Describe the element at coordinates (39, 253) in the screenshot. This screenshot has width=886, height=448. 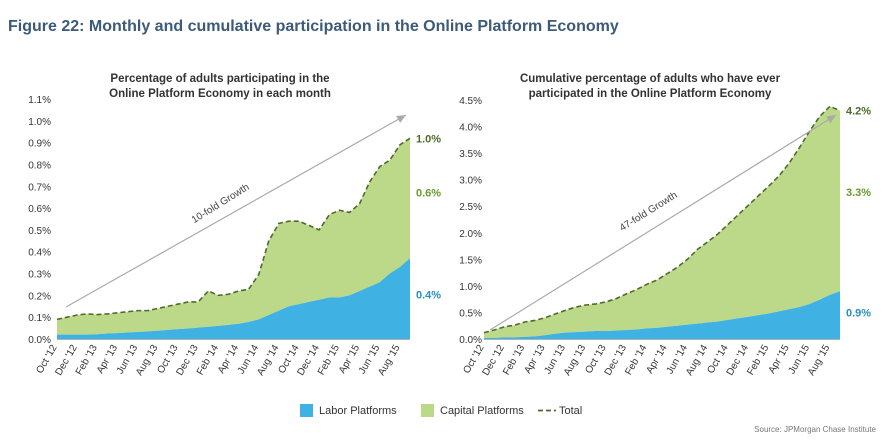
I see `y-tick-label: 0.4%` at that location.